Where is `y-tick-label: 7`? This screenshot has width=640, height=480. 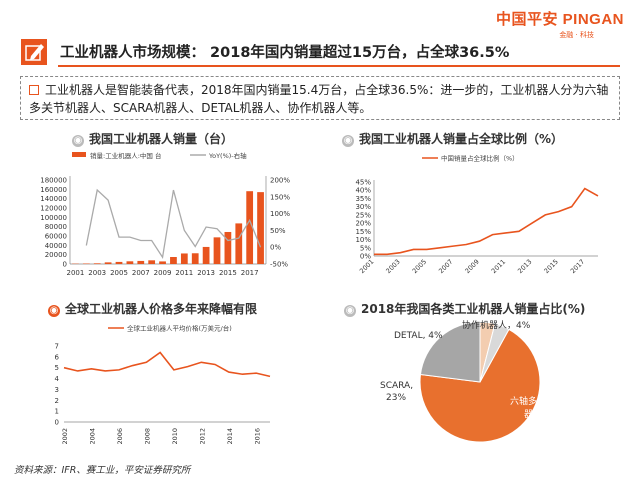
y-tick-label: 7 is located at coordinates (57, 347).